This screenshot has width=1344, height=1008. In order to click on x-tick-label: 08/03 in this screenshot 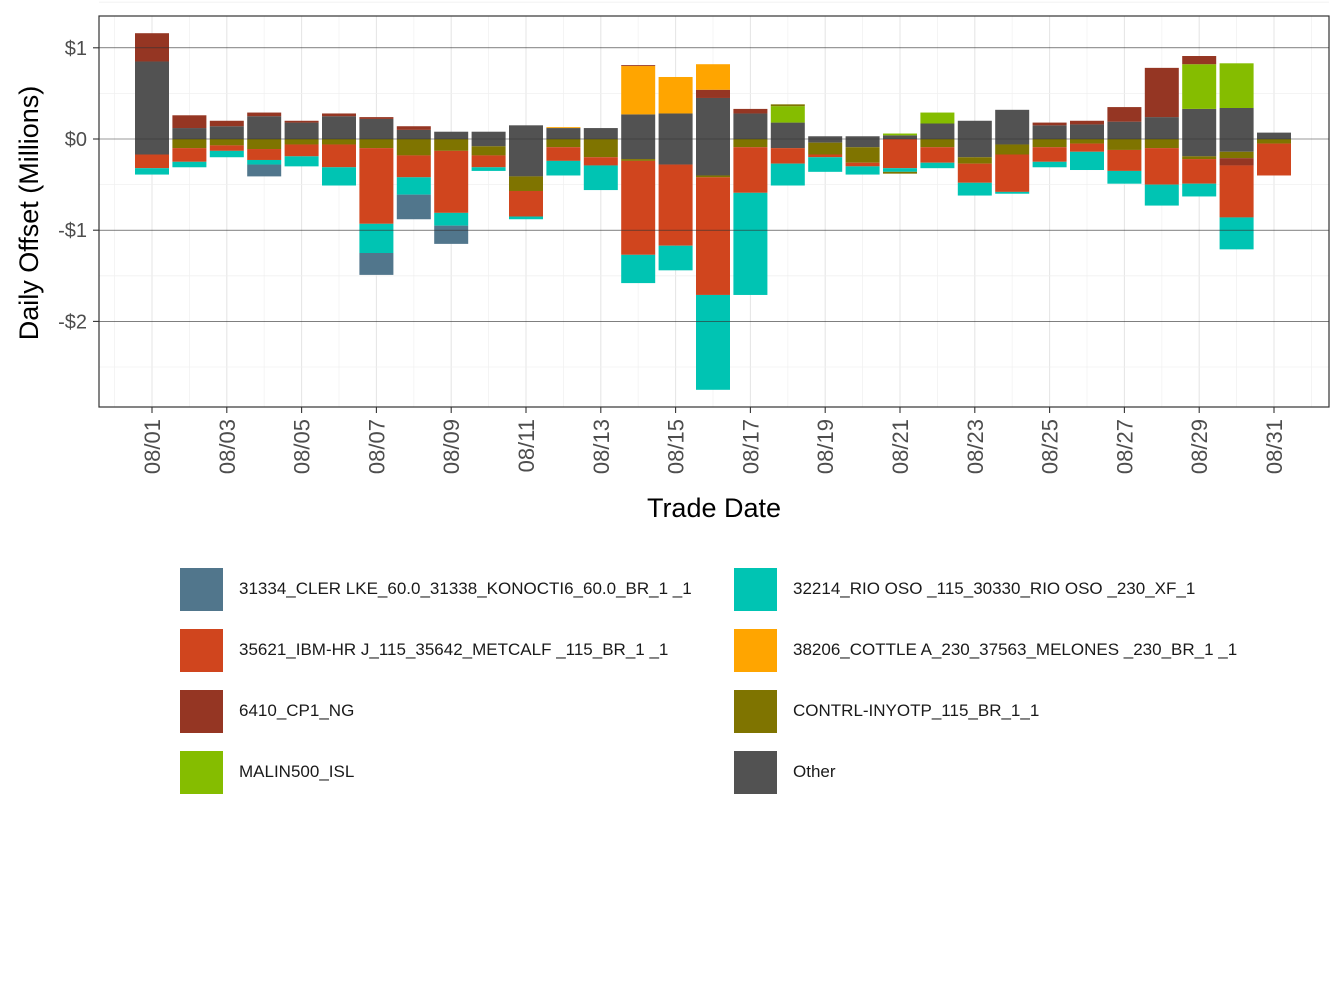, I will do `click(227, 446)`.